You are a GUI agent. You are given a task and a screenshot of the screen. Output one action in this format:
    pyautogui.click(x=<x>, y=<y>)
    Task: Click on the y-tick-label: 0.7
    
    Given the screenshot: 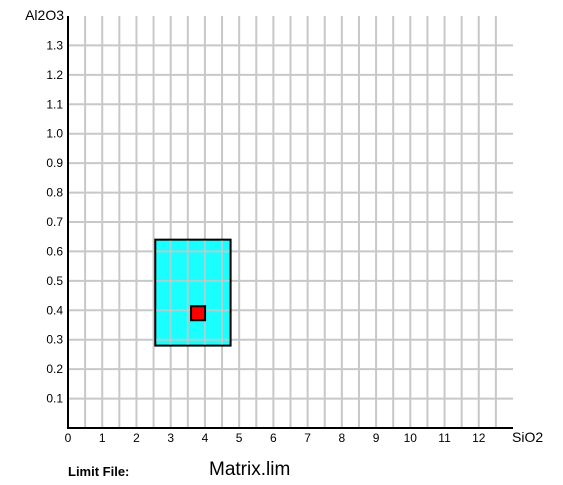 What is the action you would take?
    pyautogui.click(x=54, y=222)
    